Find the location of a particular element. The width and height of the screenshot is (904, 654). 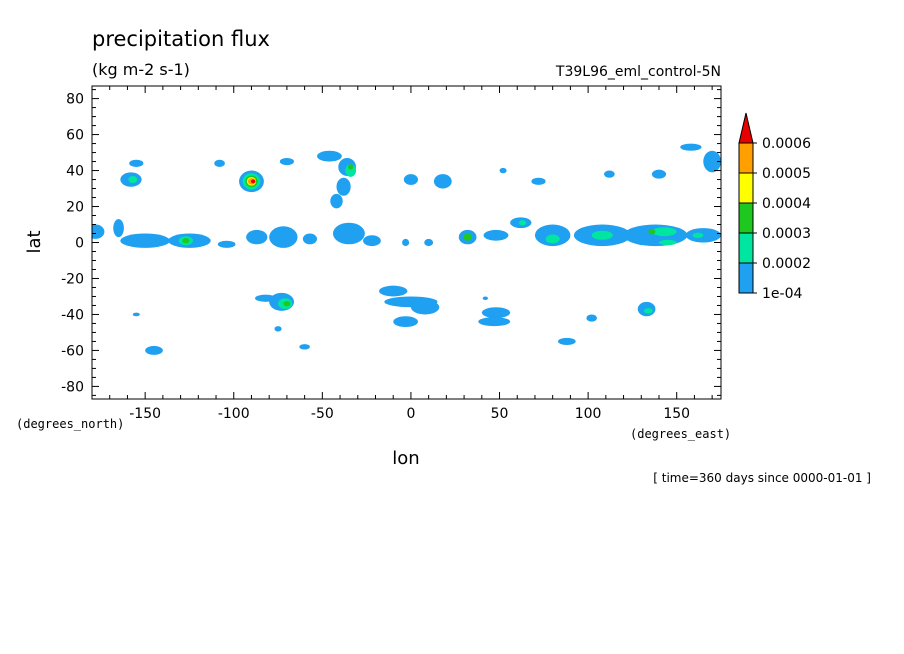

y-tick-label: -60 is located at coordinates (72, 351).